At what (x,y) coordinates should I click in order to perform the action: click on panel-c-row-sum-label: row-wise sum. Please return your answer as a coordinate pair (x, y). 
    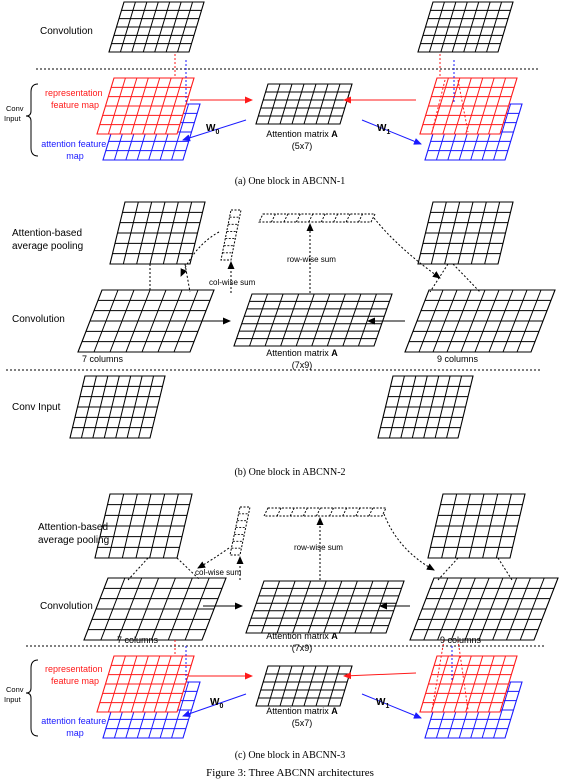
    Looking at the image, I should click on (318, 547).